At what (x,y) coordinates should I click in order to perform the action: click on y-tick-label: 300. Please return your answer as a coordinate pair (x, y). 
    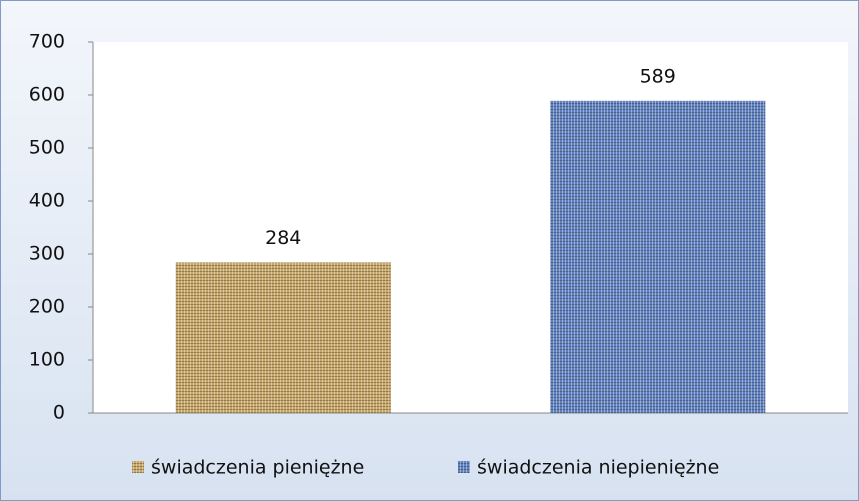
    Looking at the image, I should click on (47, 254).